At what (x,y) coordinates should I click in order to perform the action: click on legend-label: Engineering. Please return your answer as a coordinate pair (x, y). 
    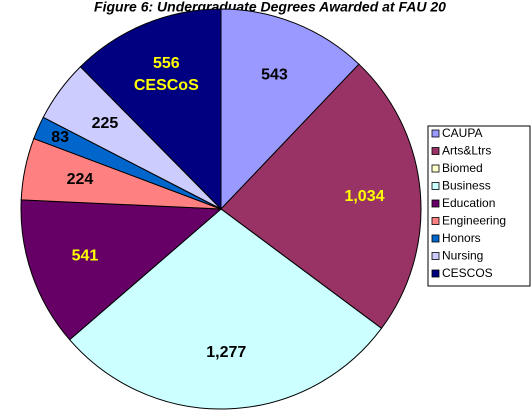
    Looking at the image, I should click on (474, 221).